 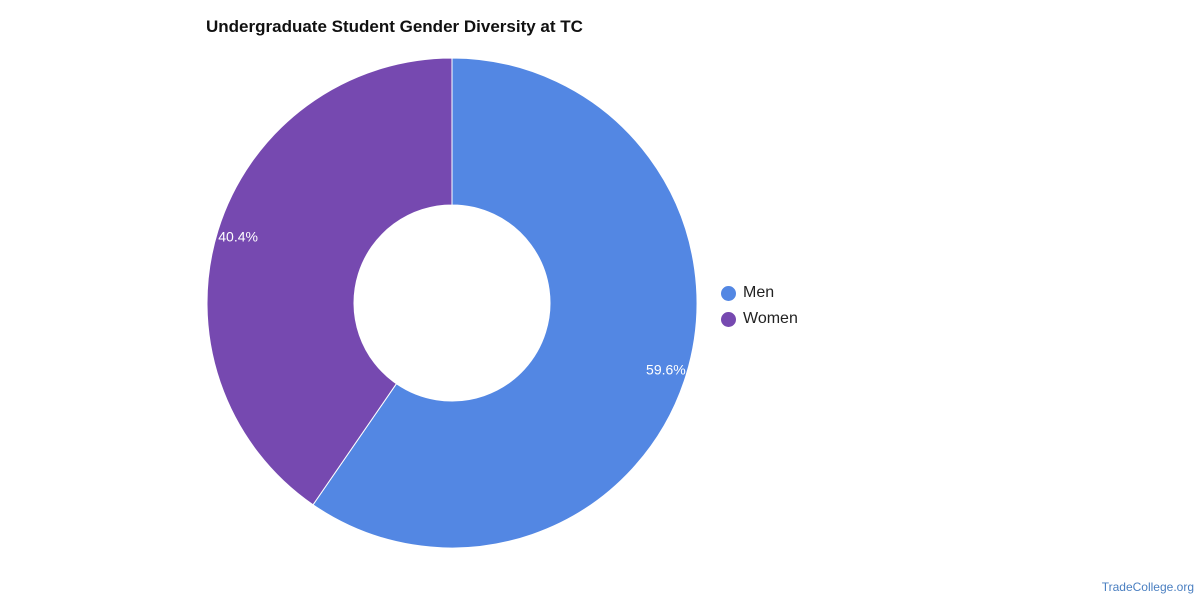 I want to click on legend-label-men: Men, so click(x=759, y=292).